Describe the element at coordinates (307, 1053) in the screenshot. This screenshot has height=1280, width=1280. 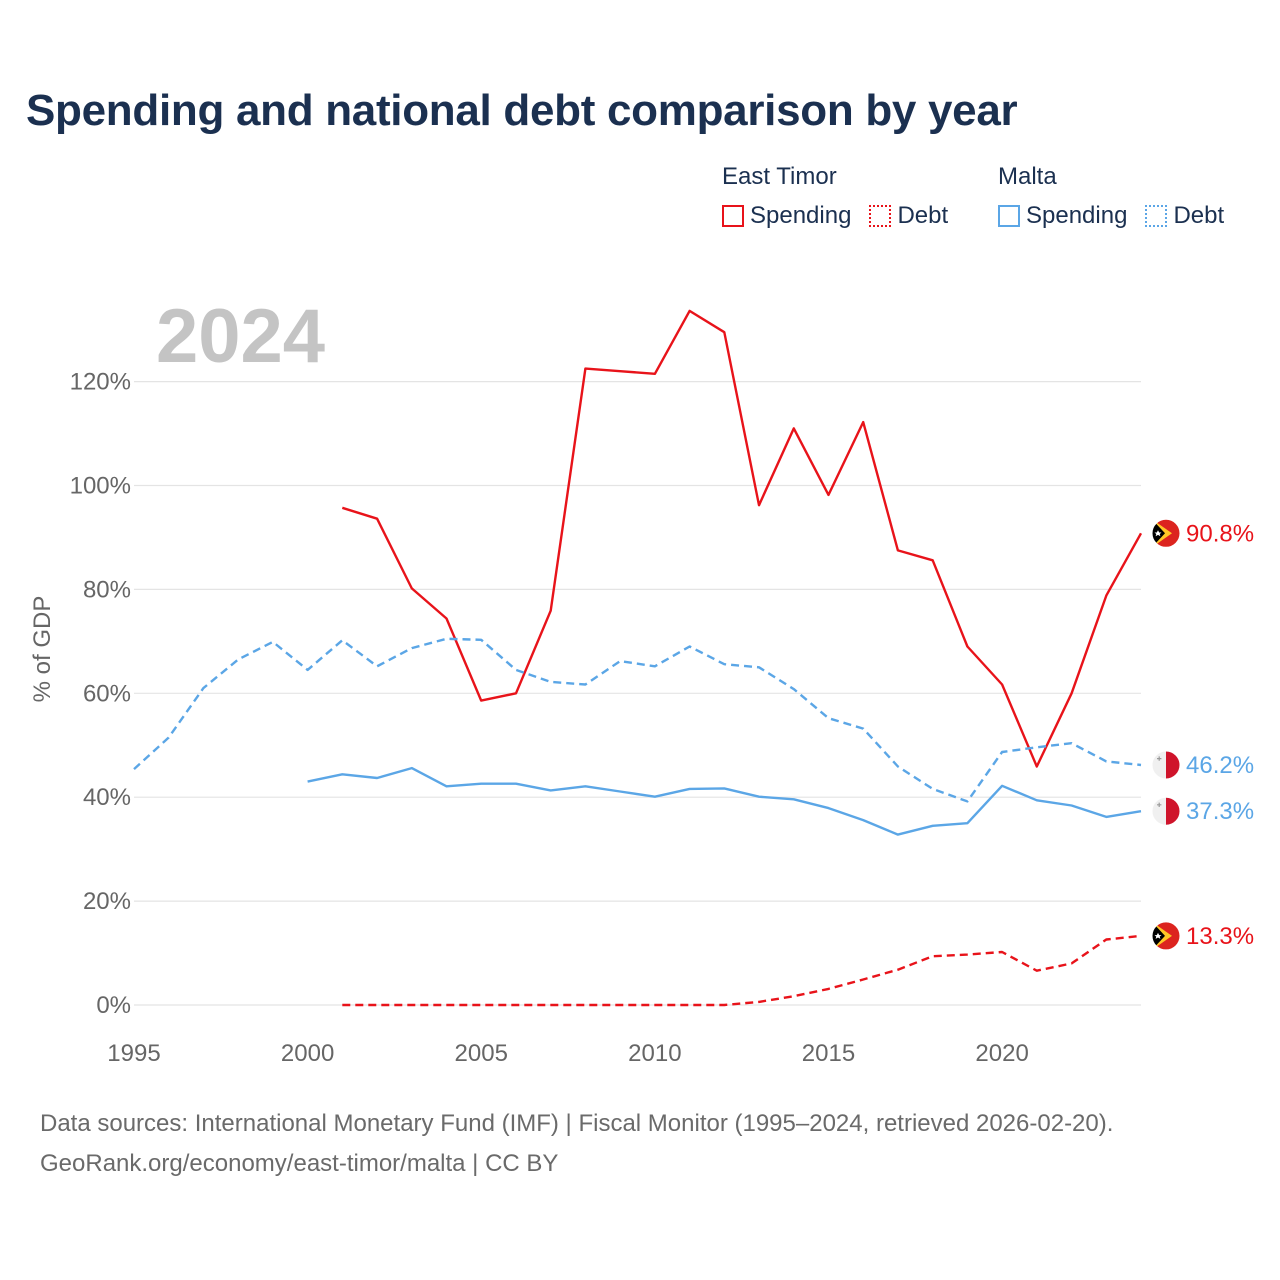
I see `x-tick-label: 2000` at that location.